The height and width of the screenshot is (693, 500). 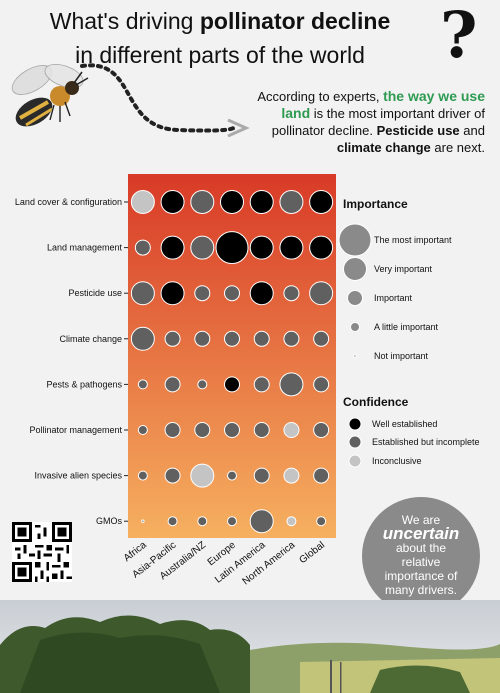 What do you see at coordinates (312, 553) in the screenshot?
I see `column-label: Global` at bounding box center [312, 553].